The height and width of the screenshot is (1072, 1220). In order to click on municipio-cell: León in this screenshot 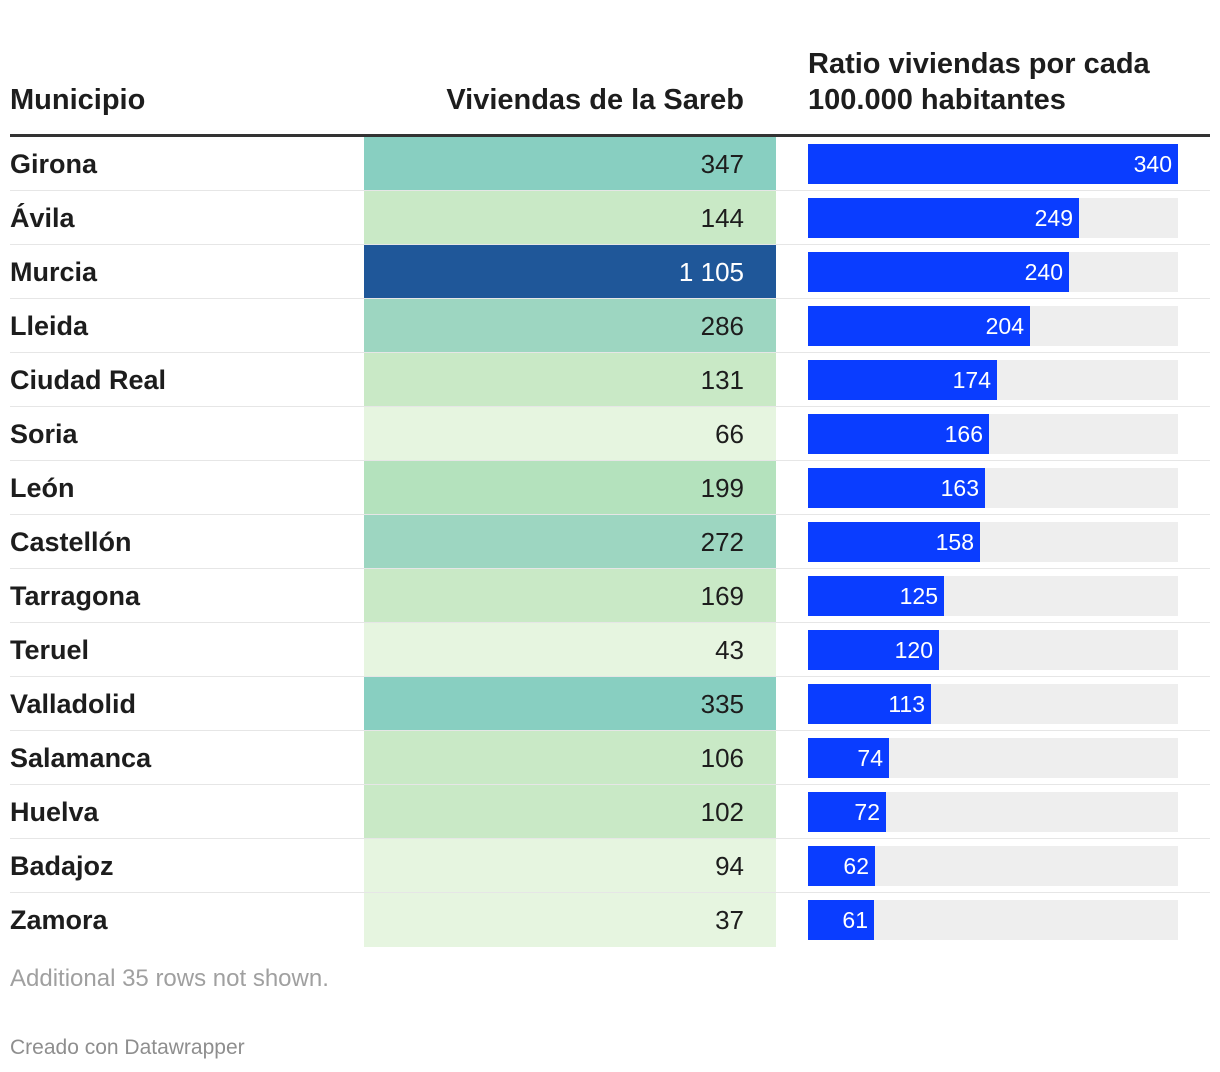, I will do `click(42, 488)`.